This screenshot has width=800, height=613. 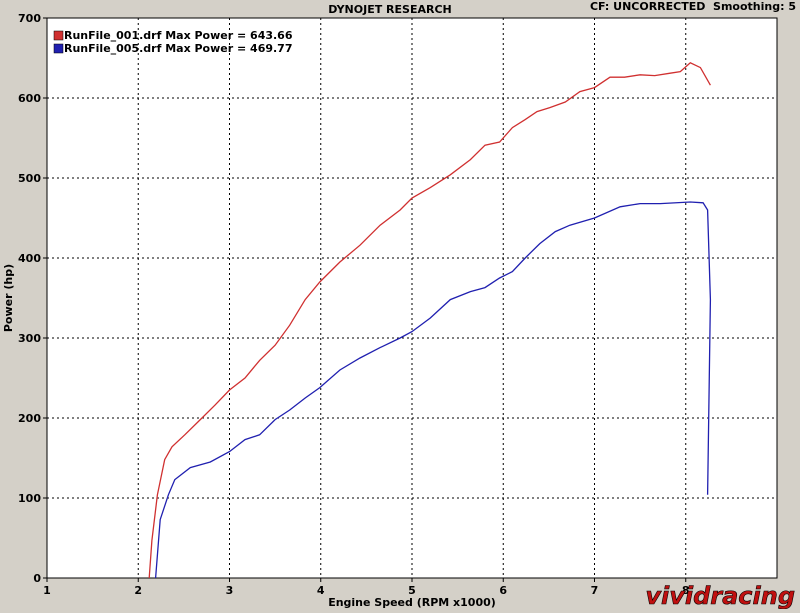 What do you see at coordinates (138, 590) in the screenshot?
I see `x-tick-label: 2` at bounding box center [138, 590].